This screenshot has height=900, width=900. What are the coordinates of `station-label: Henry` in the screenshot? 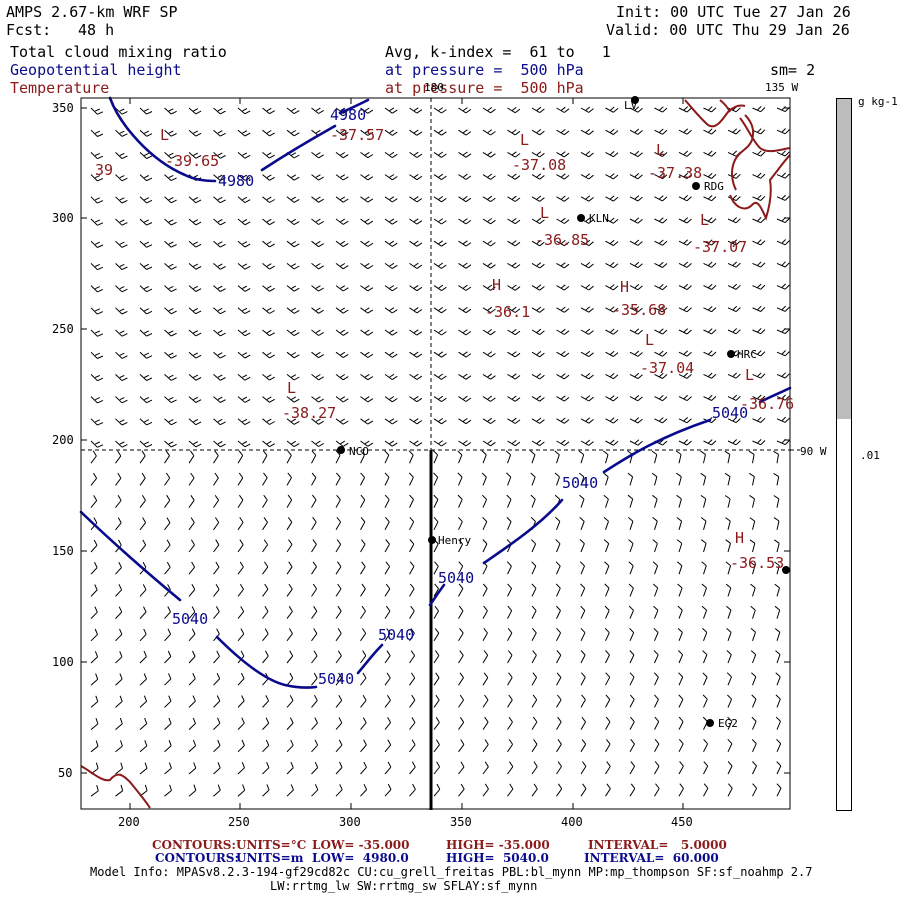 It's located at (454, 540).